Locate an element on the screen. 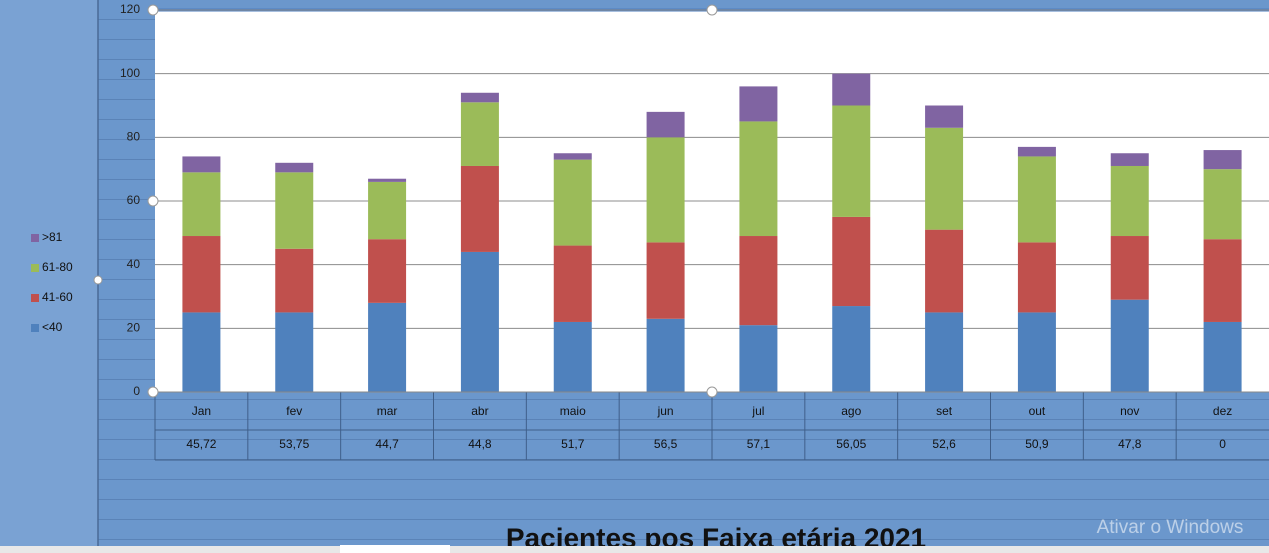 This screenshot has height=553, width=1269. x-tick-label: nov is located at coordinates (1129, 411).